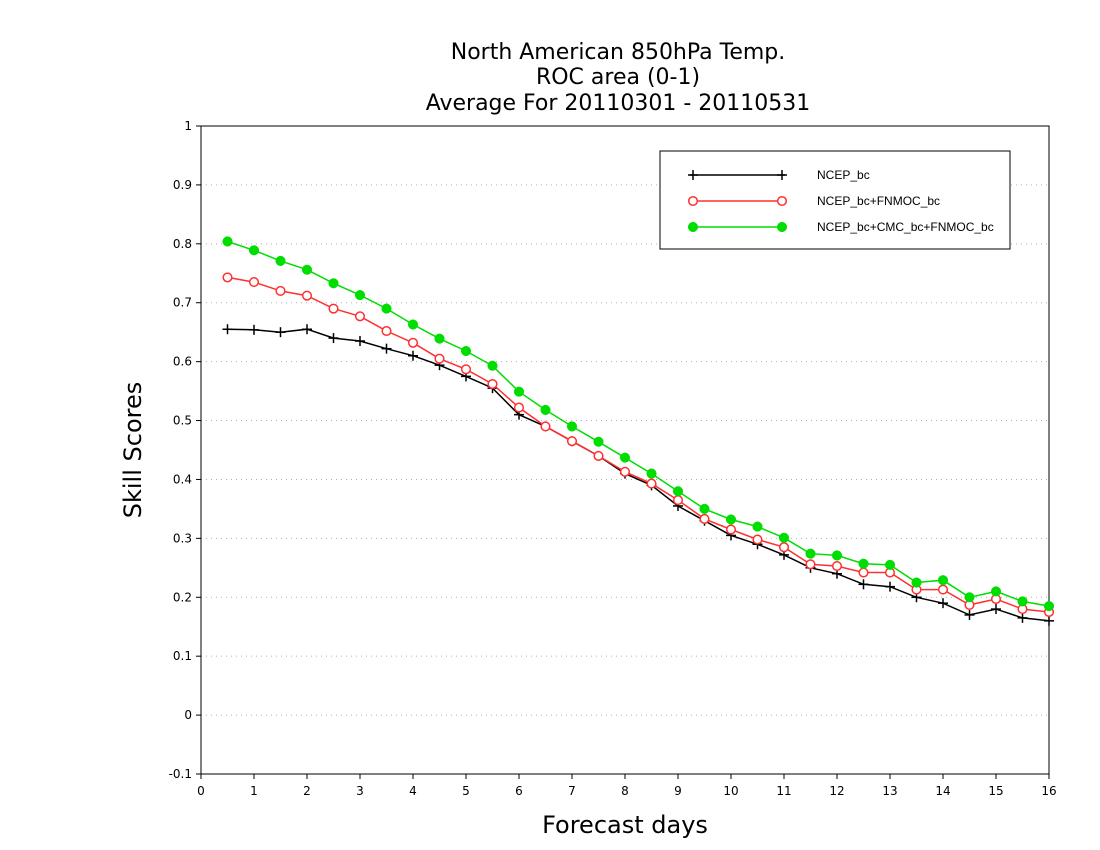  I want to click on x-tick-label: 9, so click(678, 791).